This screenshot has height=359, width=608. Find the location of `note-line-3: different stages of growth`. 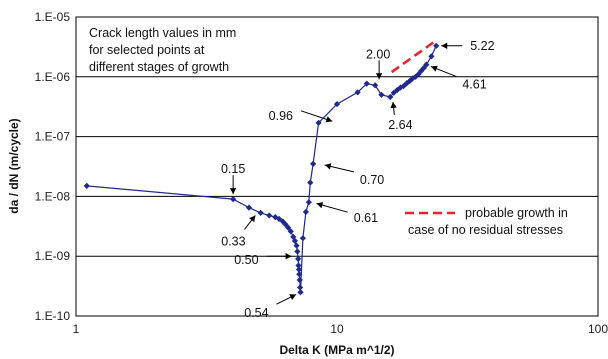

note-line-3: different stages of growth is located at coordinates (159, 67).